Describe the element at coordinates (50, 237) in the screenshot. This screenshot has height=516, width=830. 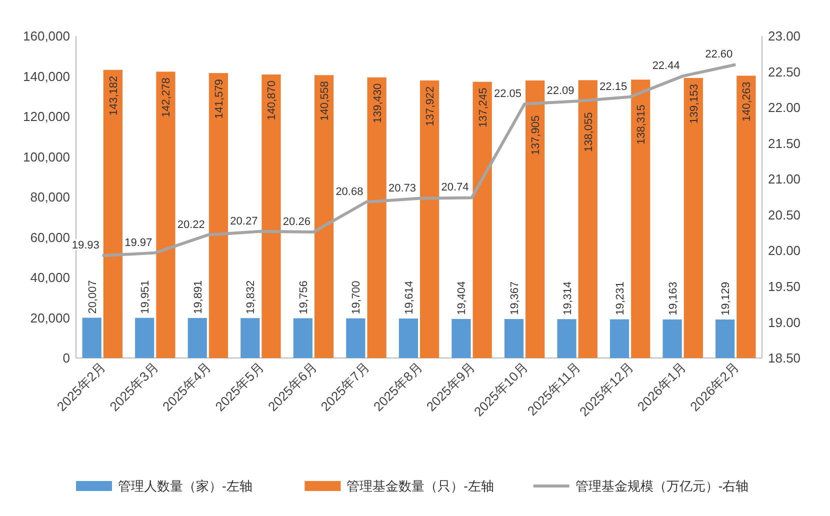
I see `y-tick-label: 60,000` at that location.